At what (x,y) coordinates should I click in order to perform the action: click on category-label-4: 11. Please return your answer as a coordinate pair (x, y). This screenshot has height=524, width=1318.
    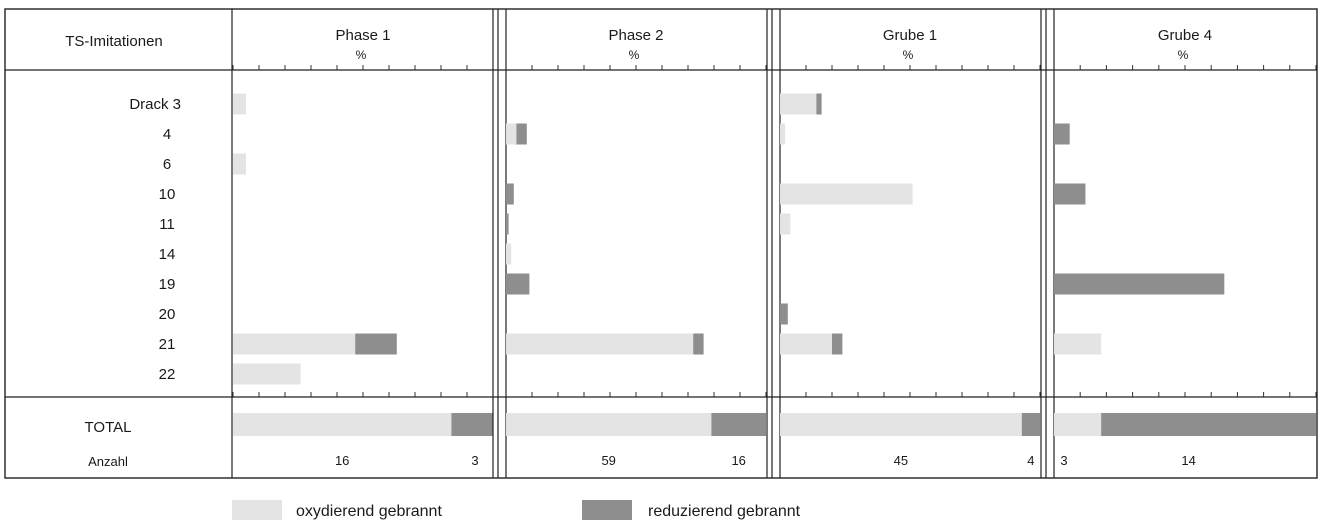
    Looking at the image, I should click on (167, 224).